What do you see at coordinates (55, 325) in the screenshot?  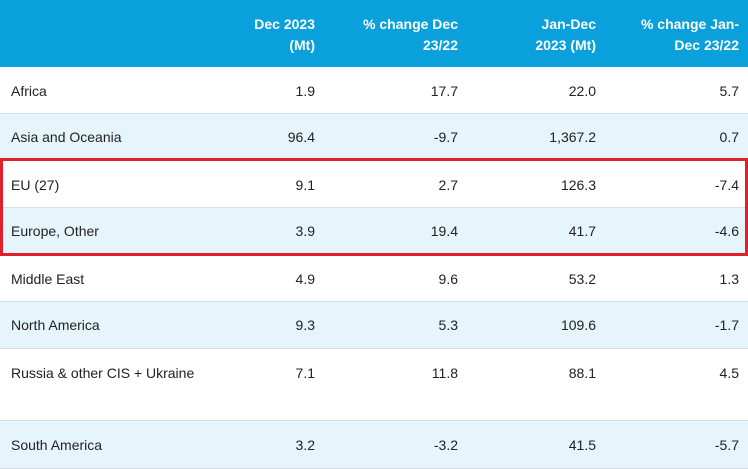 I see `region-cell: North America` at bounding box center [55, 325].